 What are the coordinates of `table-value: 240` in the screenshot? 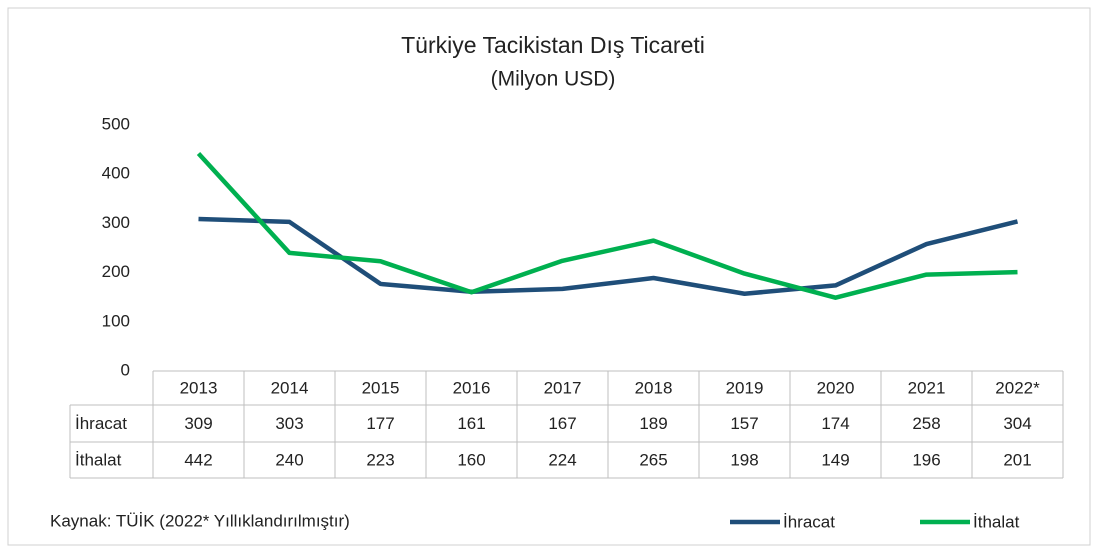 It's located at (289, 459).